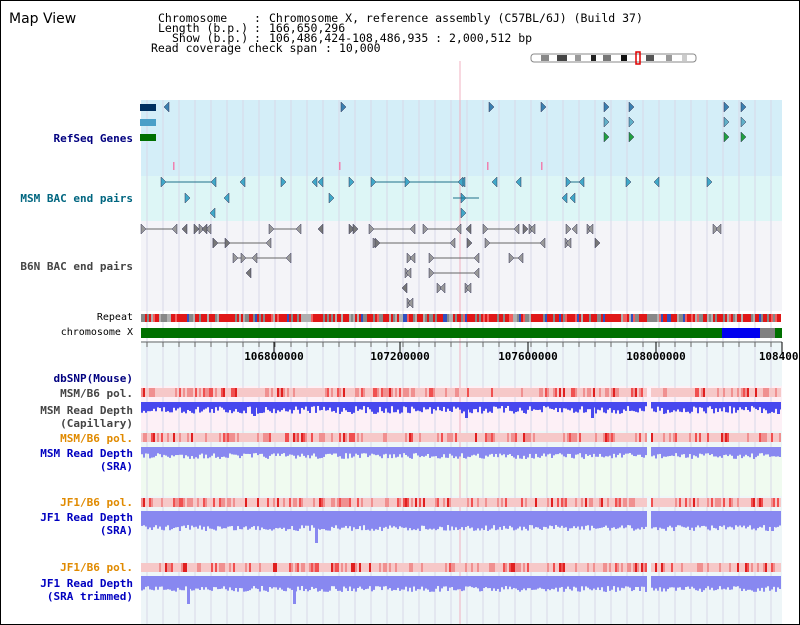 This screenshot has width=800, height=625. Describe the element at coordinates (606, 122) in the screenshot. I see `feature-arrow` at that location.